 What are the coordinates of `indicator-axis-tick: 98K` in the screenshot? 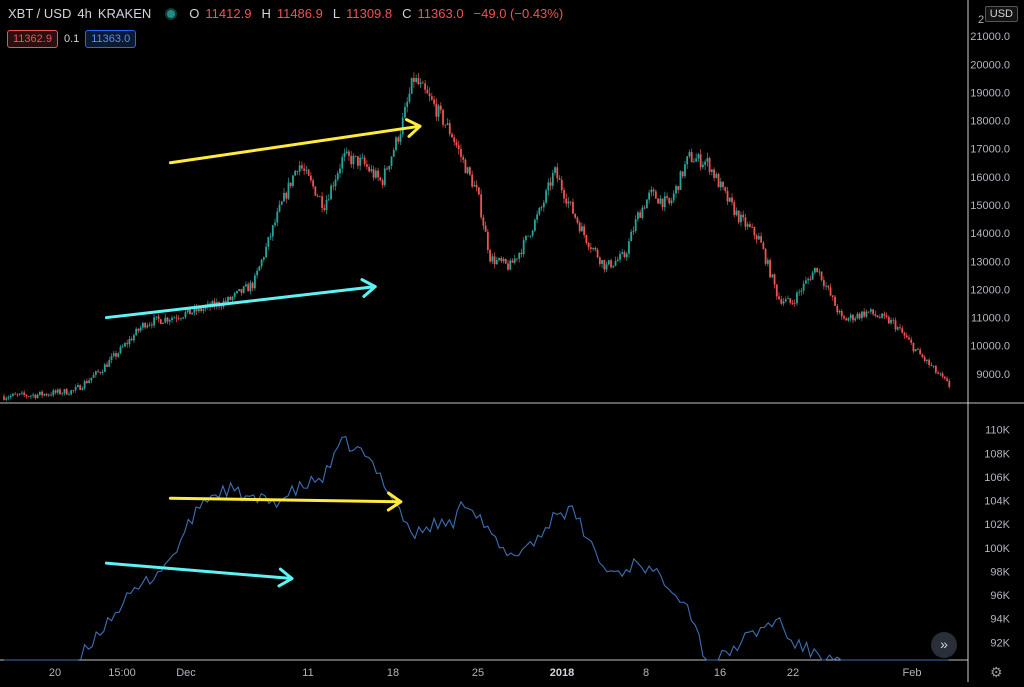 It's located at (1000, 572).